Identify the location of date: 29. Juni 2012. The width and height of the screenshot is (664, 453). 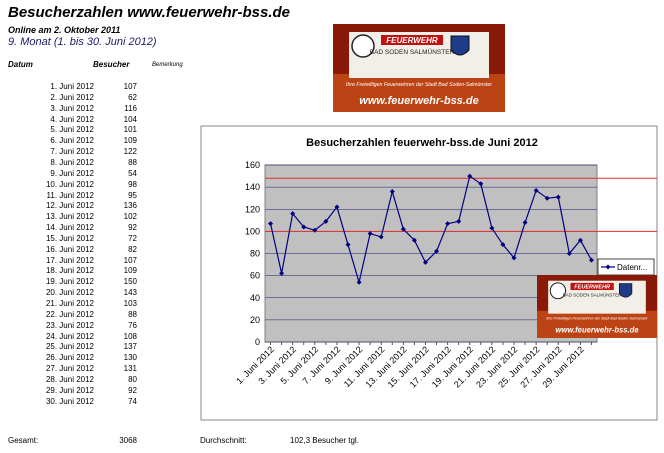
(69, 390).